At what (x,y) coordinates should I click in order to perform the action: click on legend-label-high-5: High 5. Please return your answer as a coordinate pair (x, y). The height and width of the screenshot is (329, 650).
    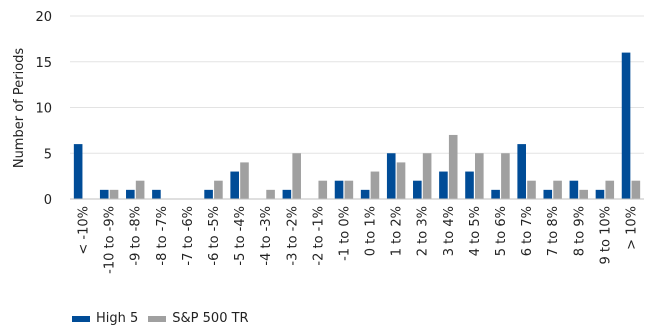
    Looking at the image, I should click on (117, 318).